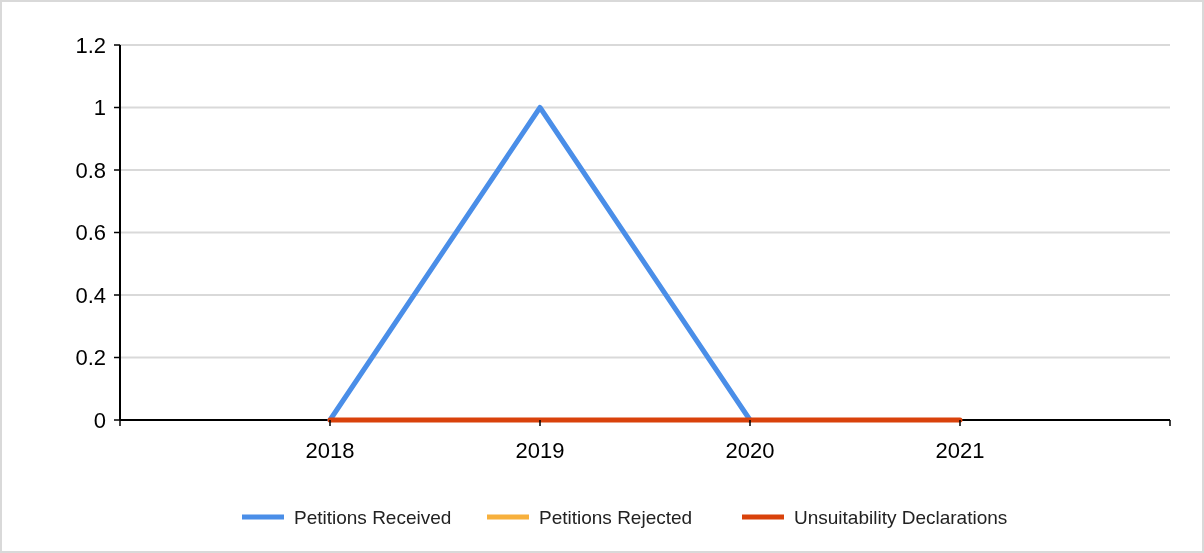 Image resolution: width=1204 pixels, height=553 pixels. What do you see at coordinates (960, 450) in the screenshot?
I see `x-tick-label: 2021` at bounding box center [960, 450].